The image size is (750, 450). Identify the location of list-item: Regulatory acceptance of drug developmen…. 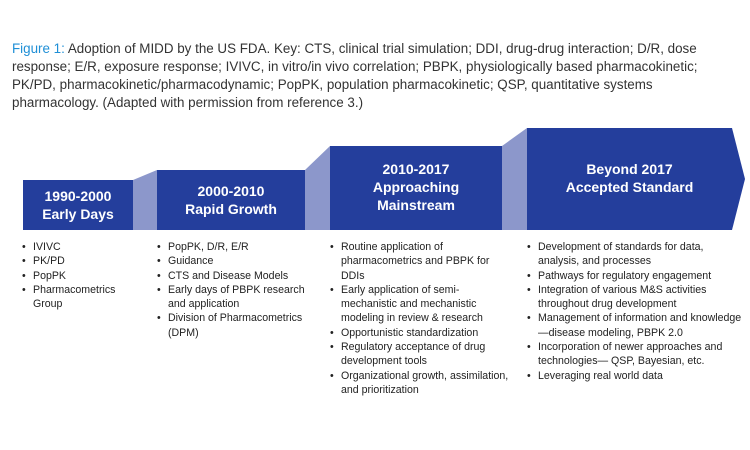
(420, 354).